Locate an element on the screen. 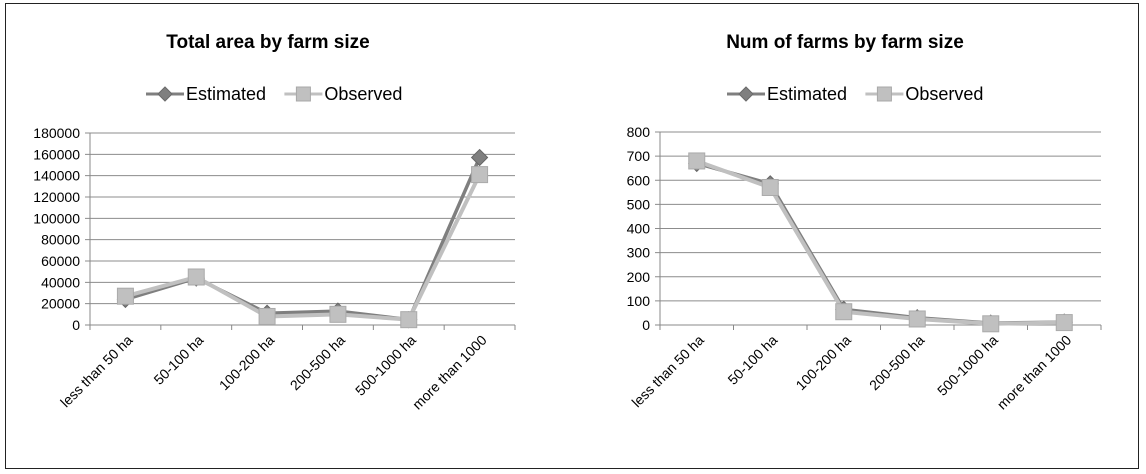 This screenshot has height=474, width=1146. y-tick-label: 400 is located at coordinates (639, 229).